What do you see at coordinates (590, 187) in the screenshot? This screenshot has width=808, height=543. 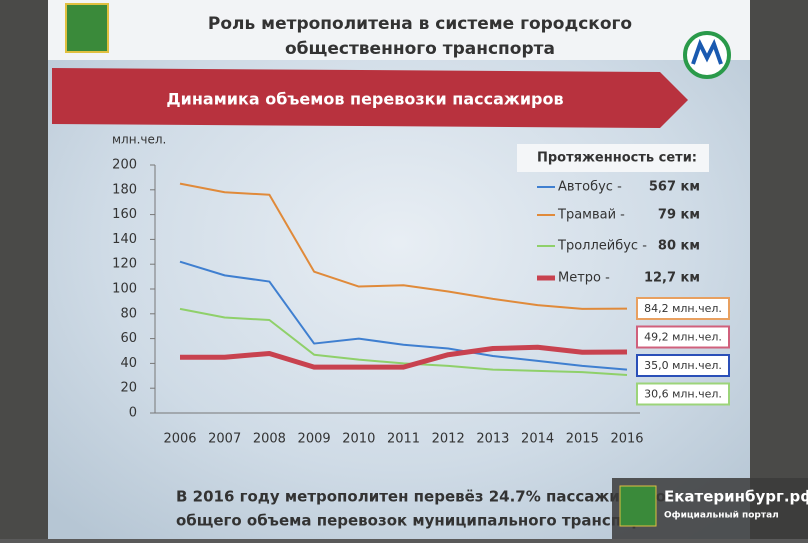 I see `legend-label: Автобус -` at bounding box center [590, 187].